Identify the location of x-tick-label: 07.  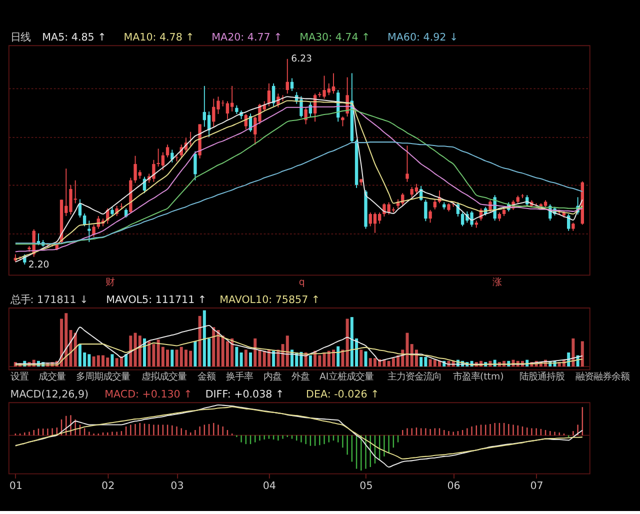
(537, 486).